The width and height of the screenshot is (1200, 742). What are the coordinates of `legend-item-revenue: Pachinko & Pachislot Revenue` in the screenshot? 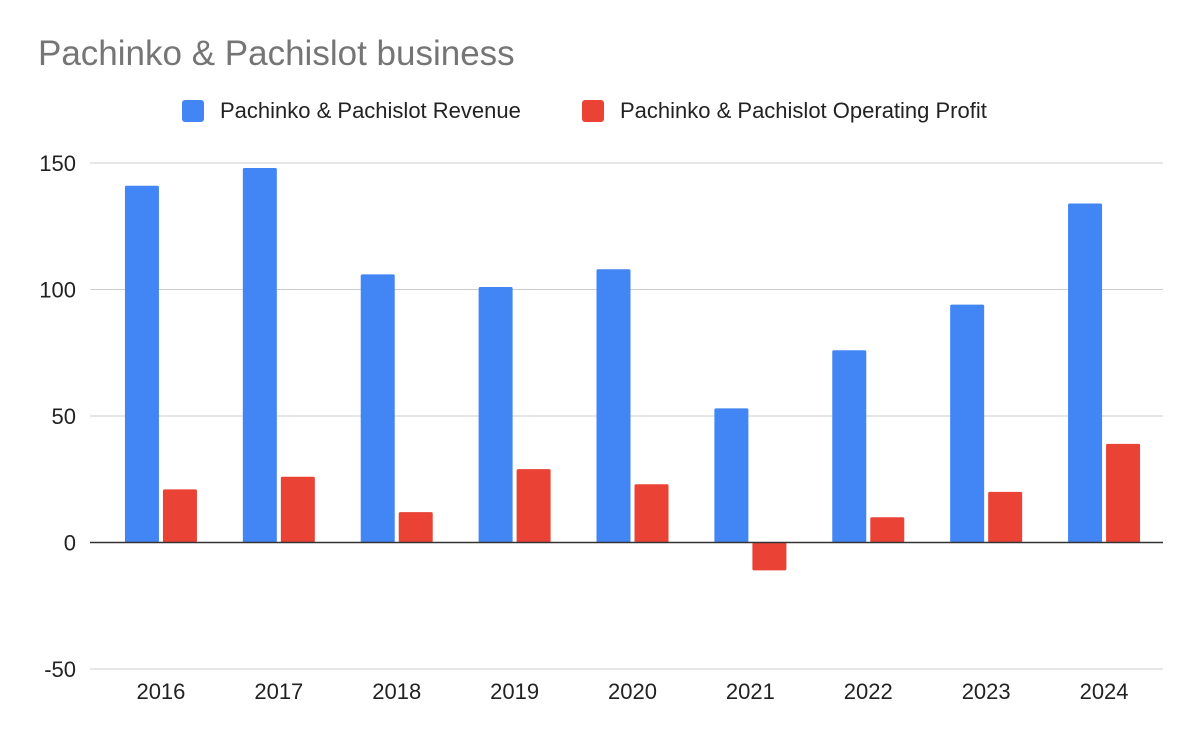 It's located at (351, 111).